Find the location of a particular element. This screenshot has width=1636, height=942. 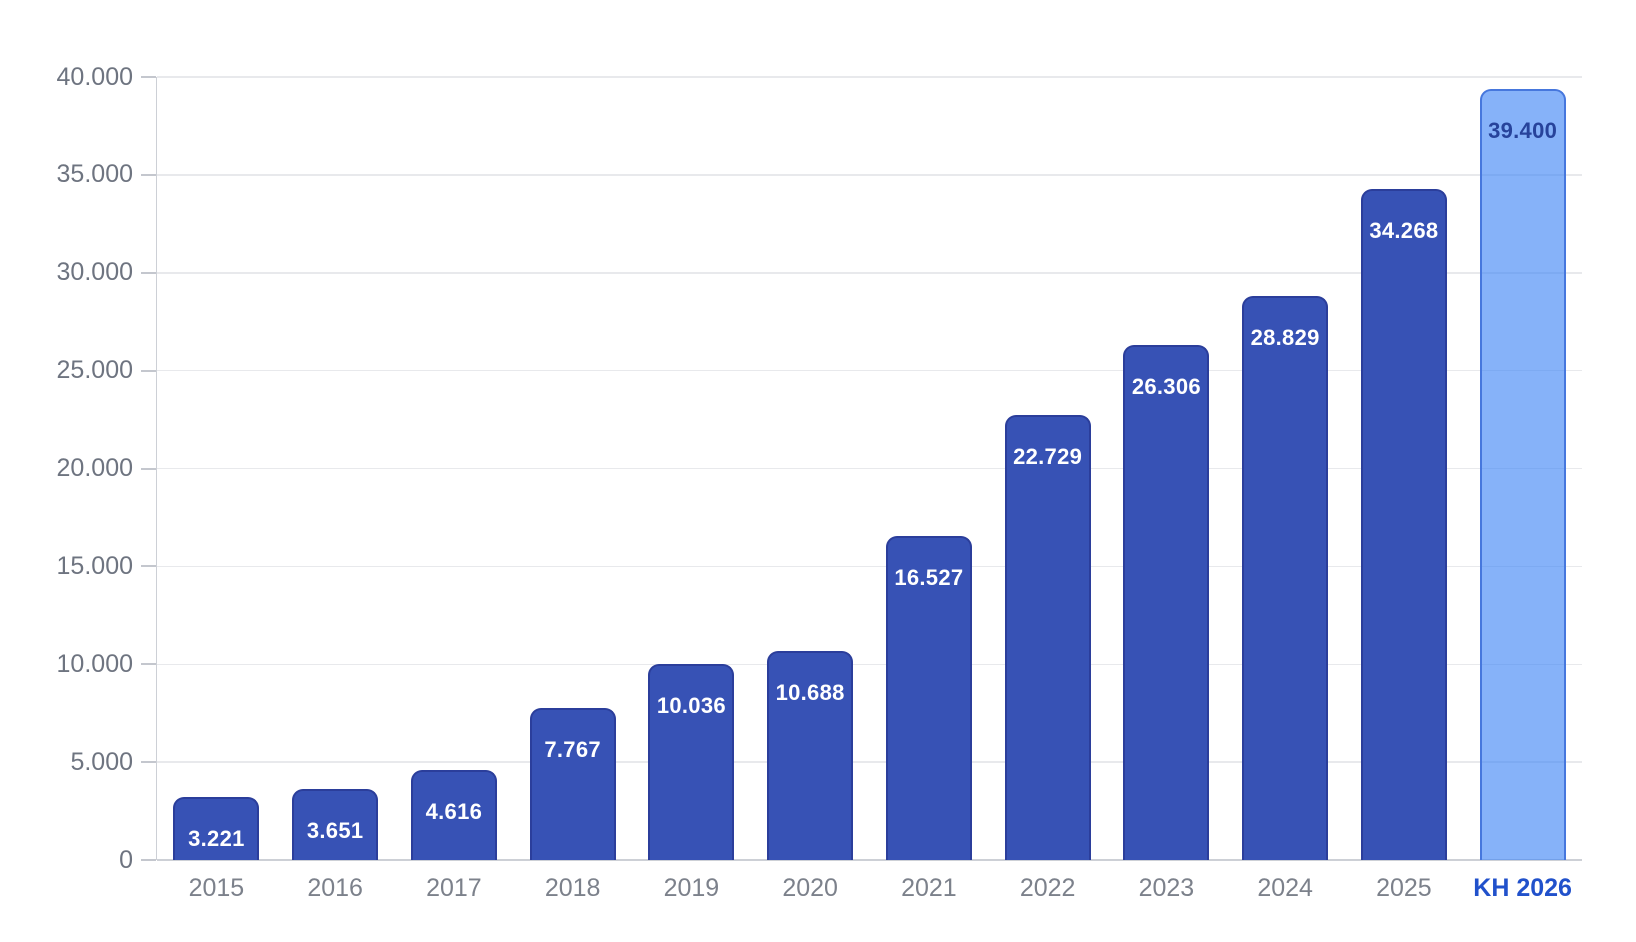

x-axis-label-2019: 2019 is located at coordinates (691, 888).